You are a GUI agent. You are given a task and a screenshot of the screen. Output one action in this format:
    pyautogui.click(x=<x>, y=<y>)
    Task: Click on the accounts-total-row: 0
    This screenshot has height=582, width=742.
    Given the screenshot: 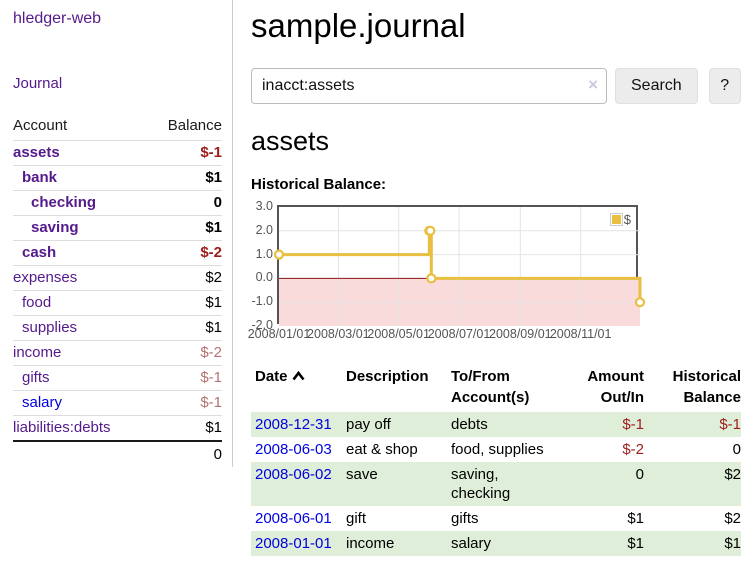 What is the action you would take?
    pyautogui.click(x=117, y=453)
    